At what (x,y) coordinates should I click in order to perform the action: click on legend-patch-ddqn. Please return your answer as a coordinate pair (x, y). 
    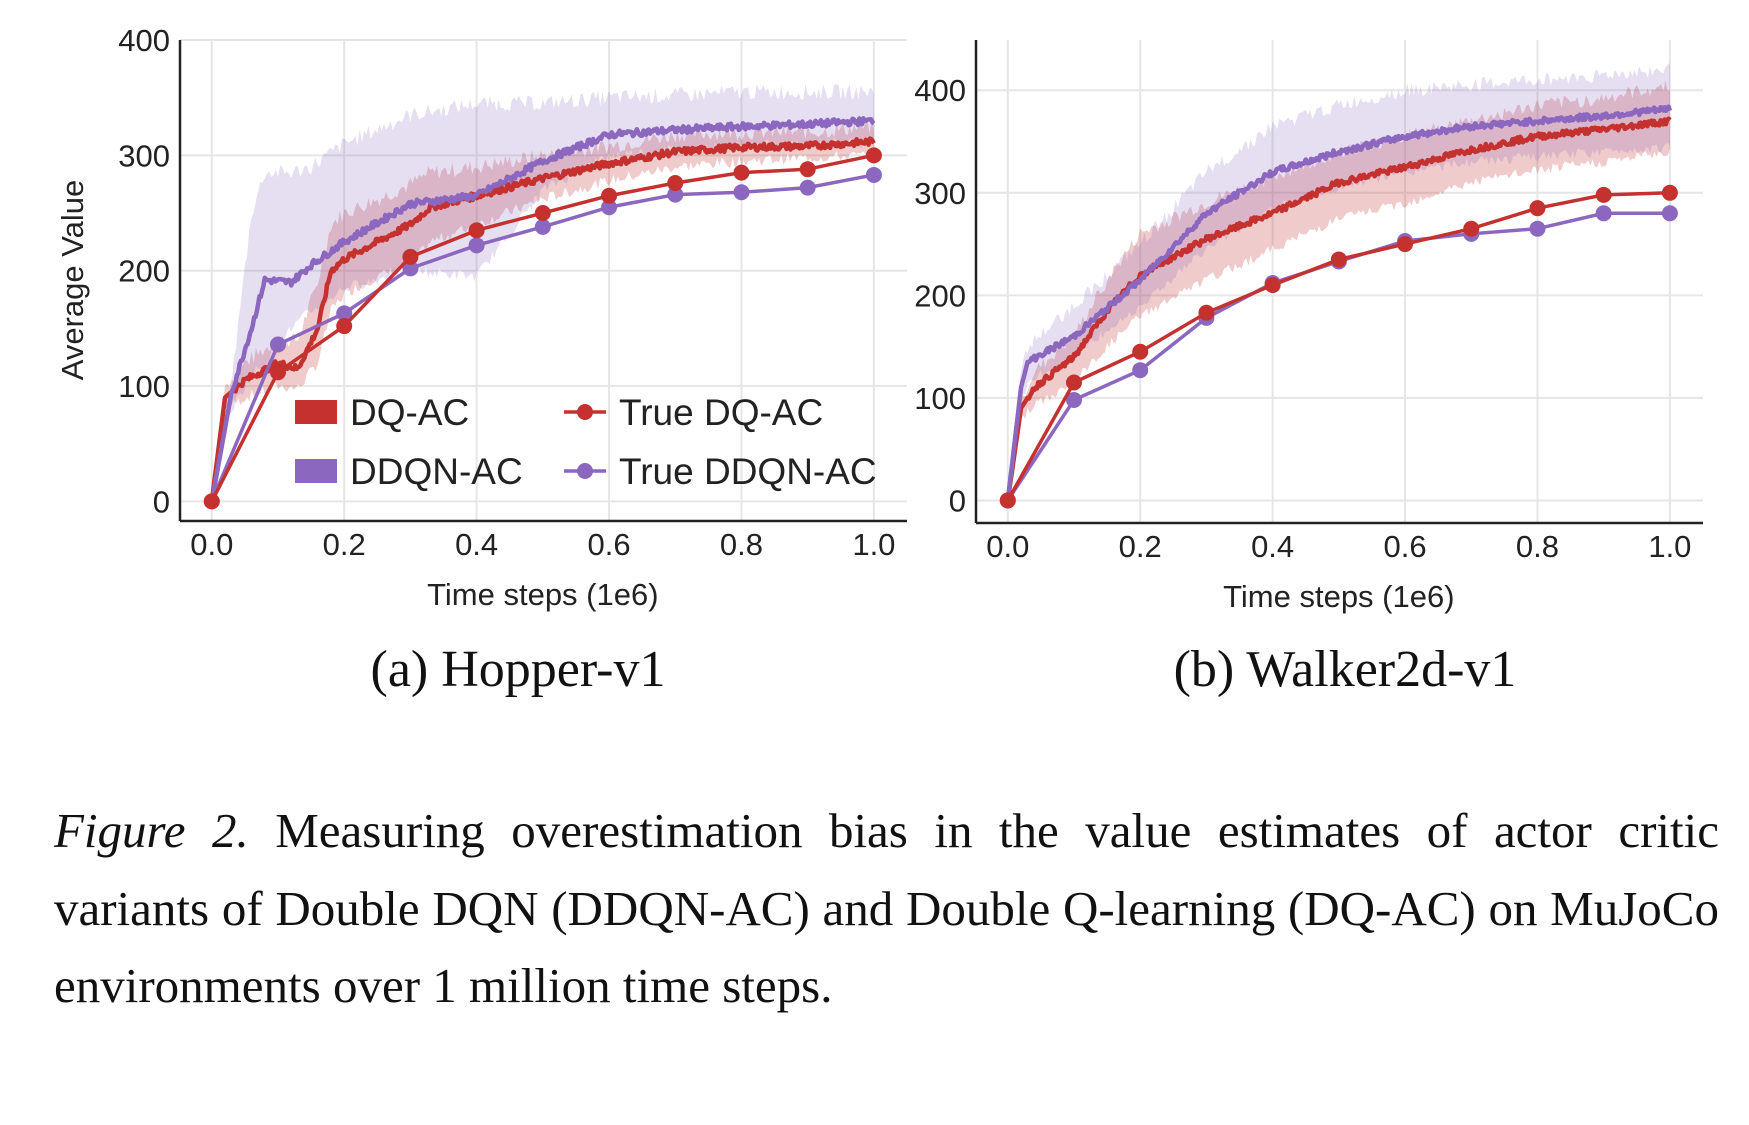
    Looking at the image, I should click on (316, 471).